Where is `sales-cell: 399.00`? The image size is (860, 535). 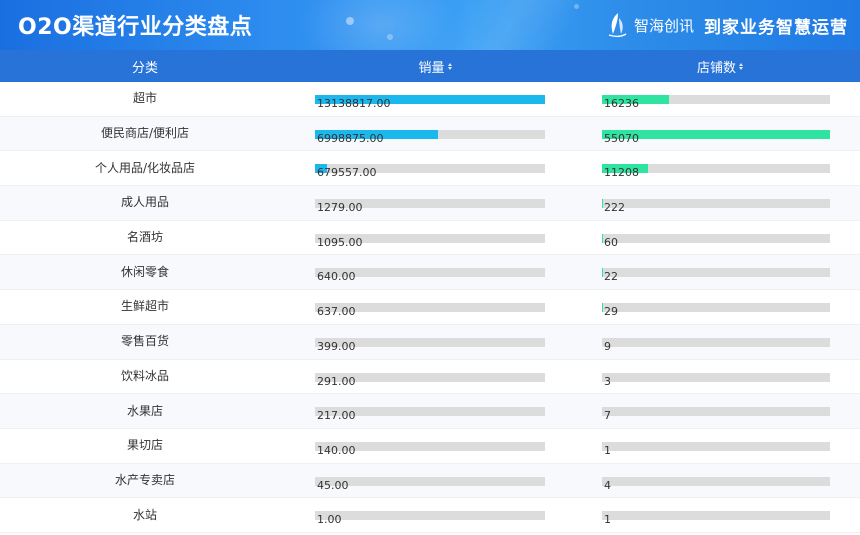 sales-cell: 399.00 is located at coordinates (430, 342).